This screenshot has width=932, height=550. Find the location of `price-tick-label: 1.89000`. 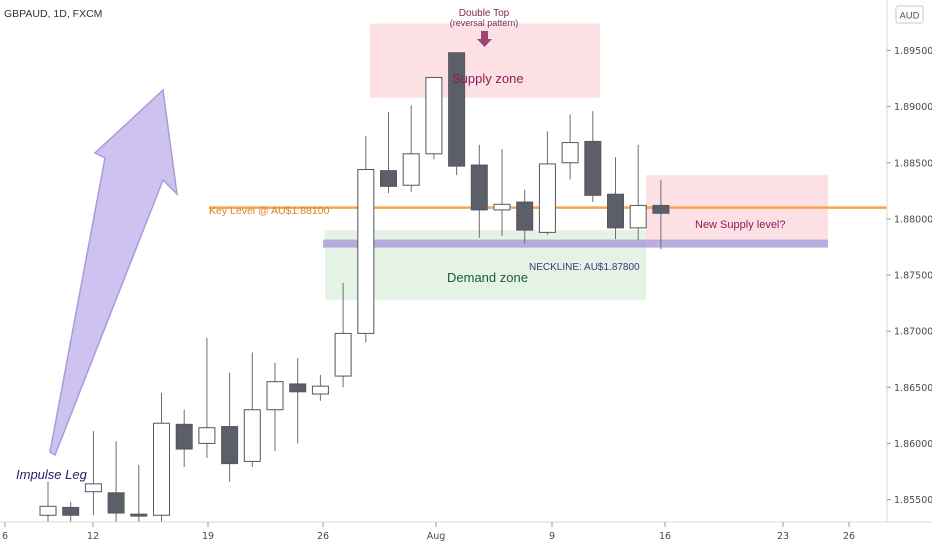

price-tick-label: 1.89000 is located at coordinates (913, 107).